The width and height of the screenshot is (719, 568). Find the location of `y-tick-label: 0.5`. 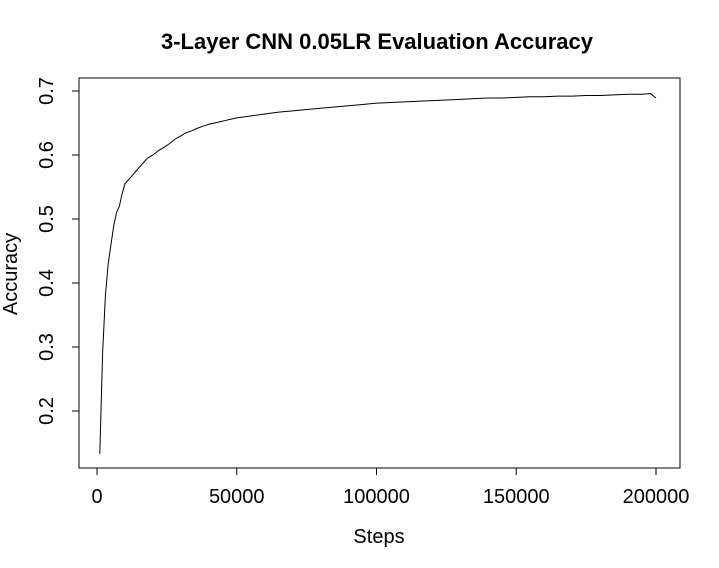

y-tick-label: 0.5 is located at coordinates (47, 219).